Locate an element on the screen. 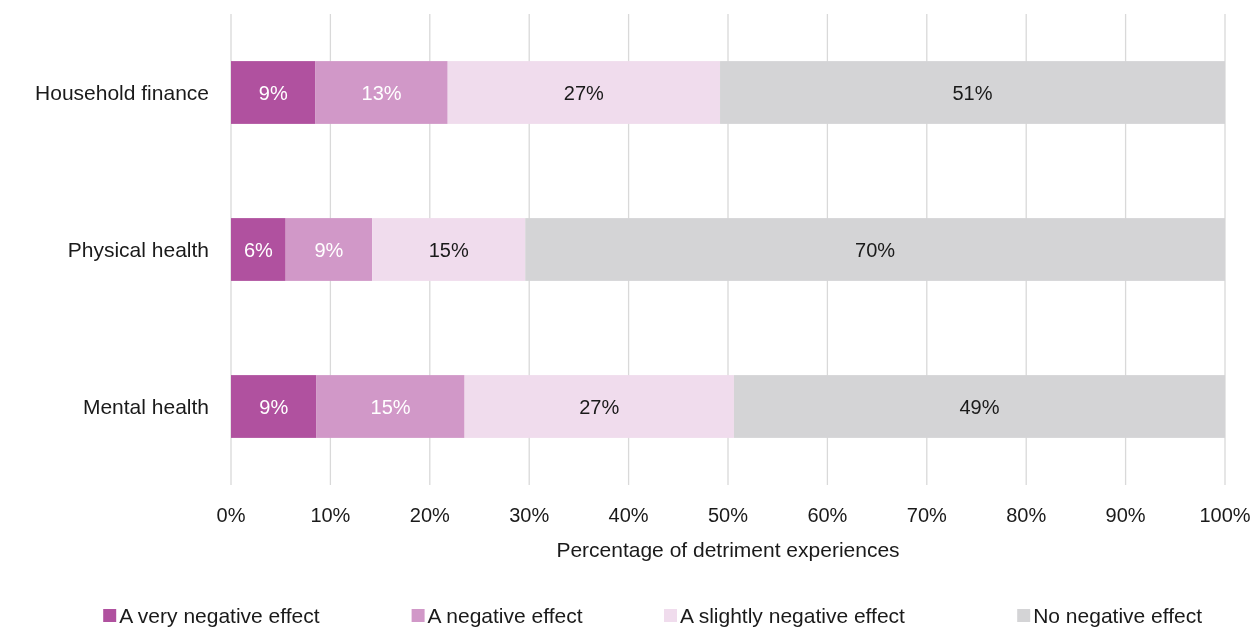 This screenshot has width=1258, height=631. data-label: 51% is located at coordinates (972, 92).